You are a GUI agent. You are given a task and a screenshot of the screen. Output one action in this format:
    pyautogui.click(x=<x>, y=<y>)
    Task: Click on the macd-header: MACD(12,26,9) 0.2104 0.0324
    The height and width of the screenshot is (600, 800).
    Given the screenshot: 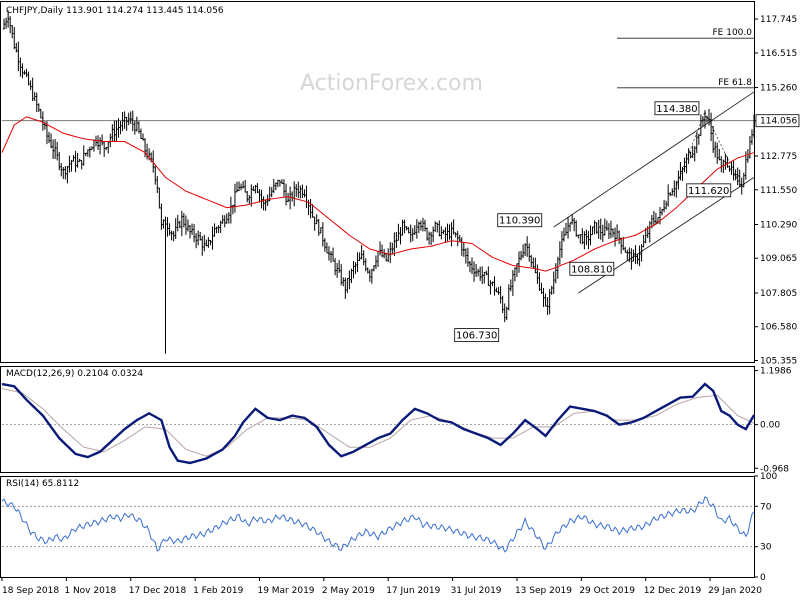 What is the action you would take?
    pyautogui.click(x=74, y=374)
    